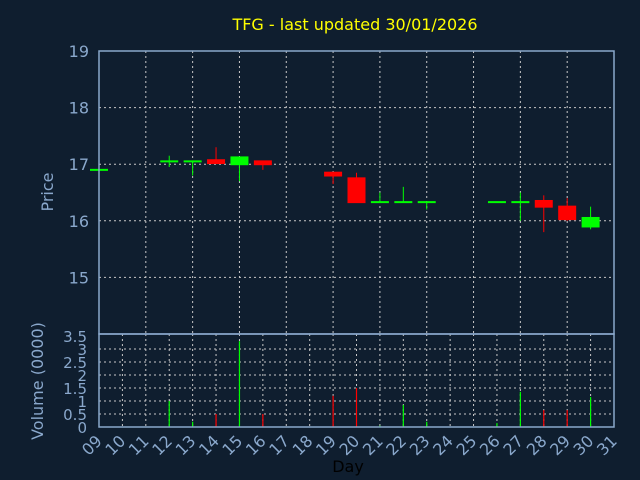 The width and height of the screenshot is (640, 480). I want to click on volume-tick-label: 1, so click(82, 402).